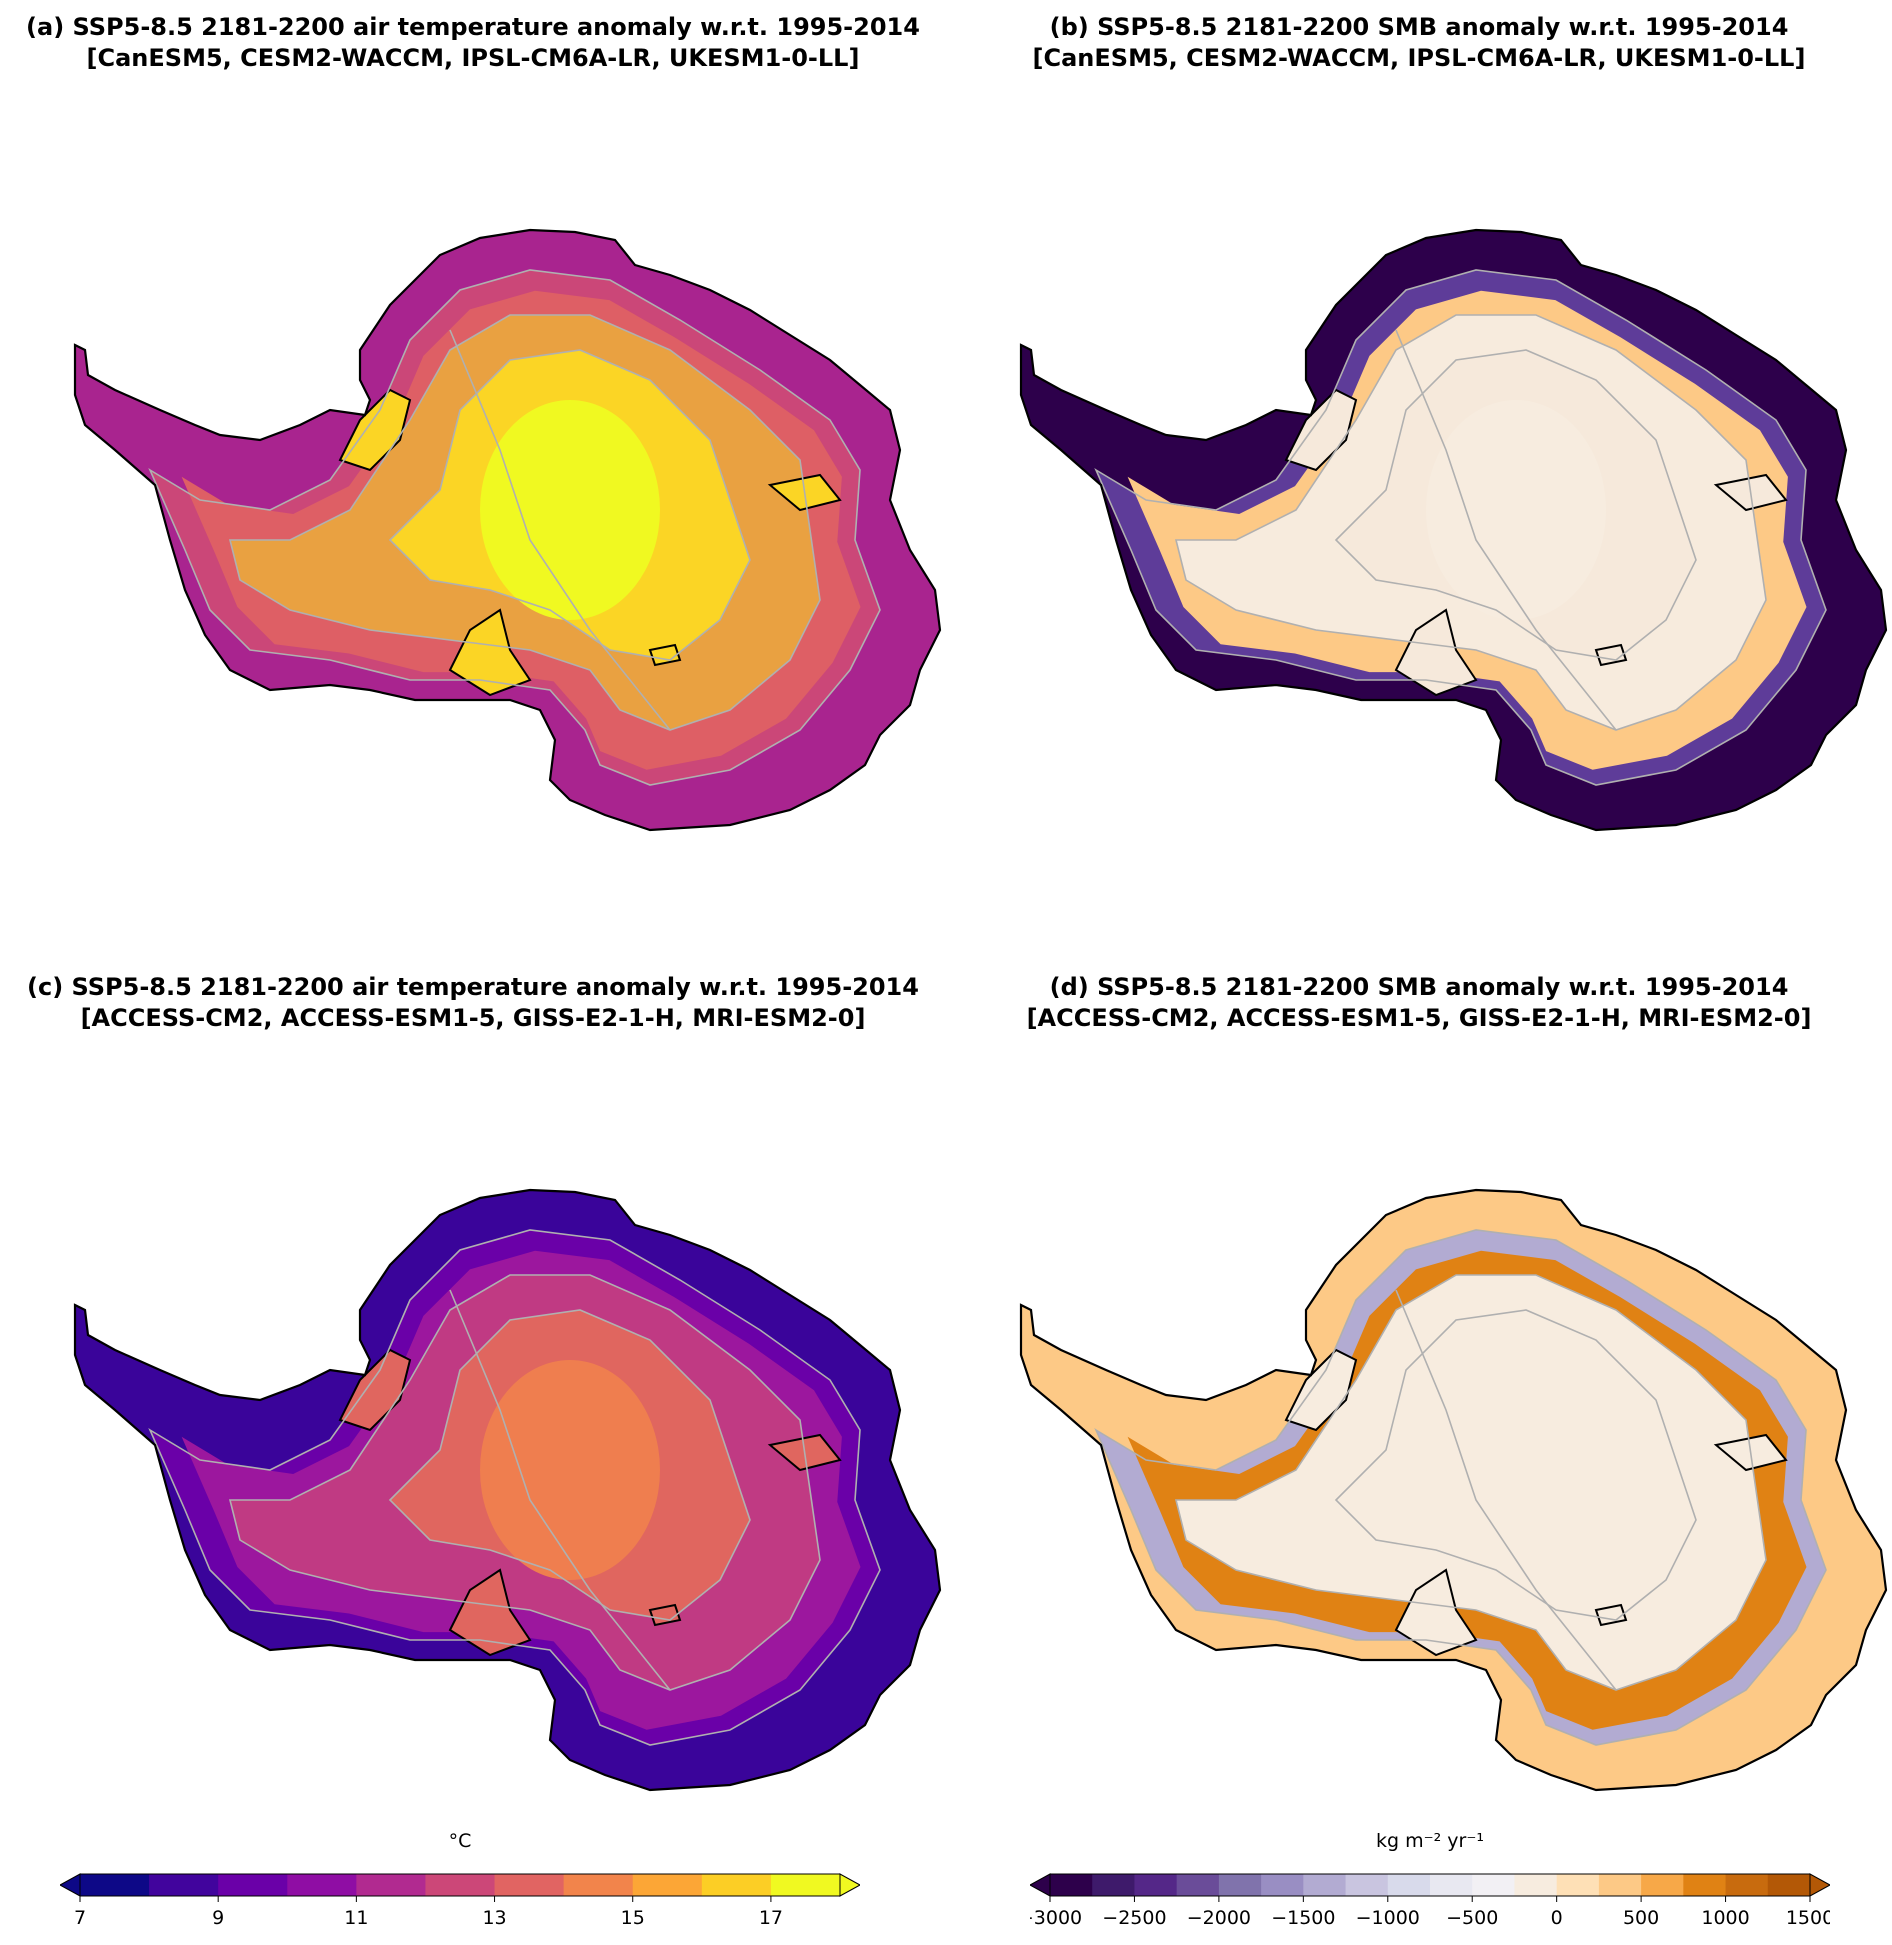  Describe the element at coordinates (771, 1918) in the screenshot. I see `colorbar-tick-label: 17` at that location.